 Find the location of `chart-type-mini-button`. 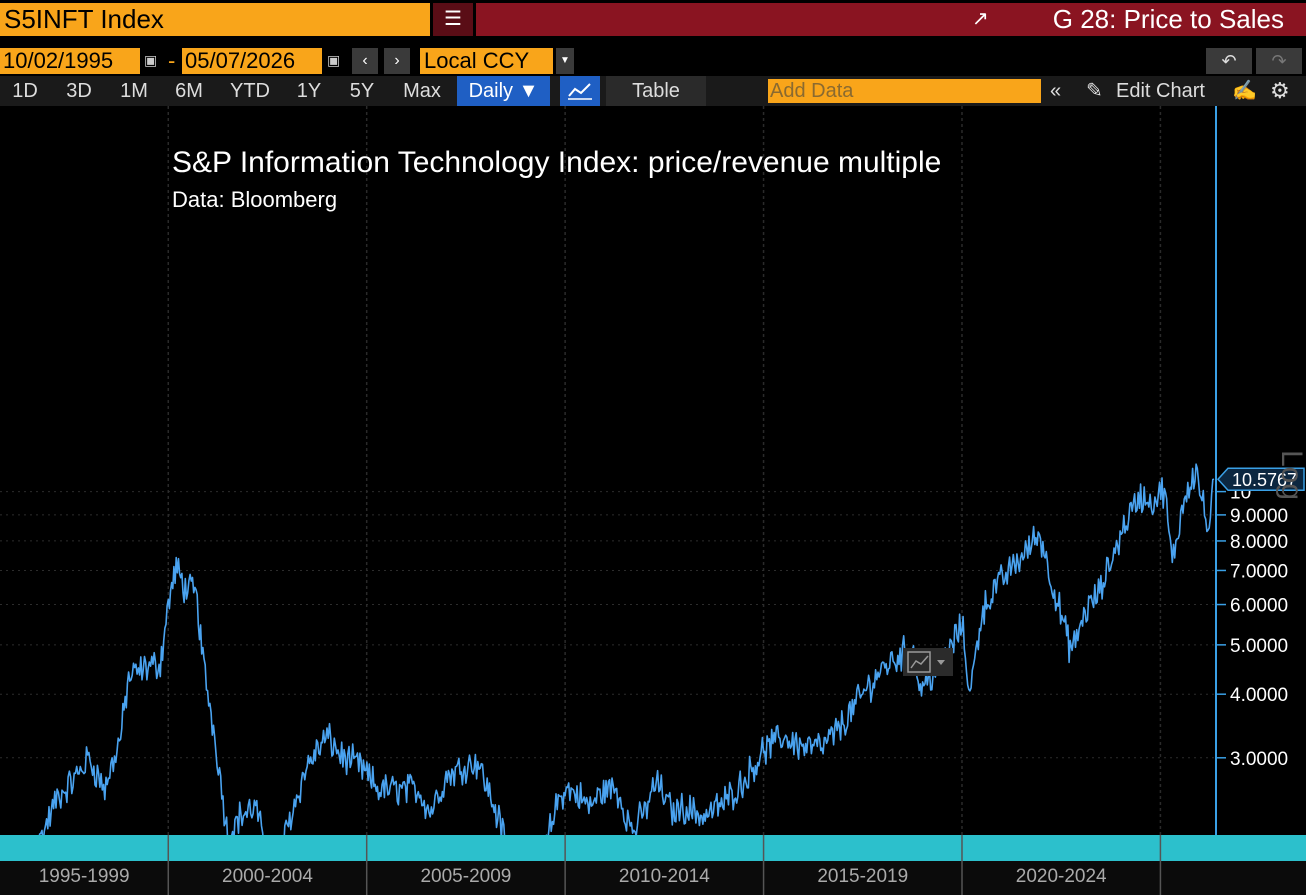

chart-type-mini-button is located at coordinates (928, 662).